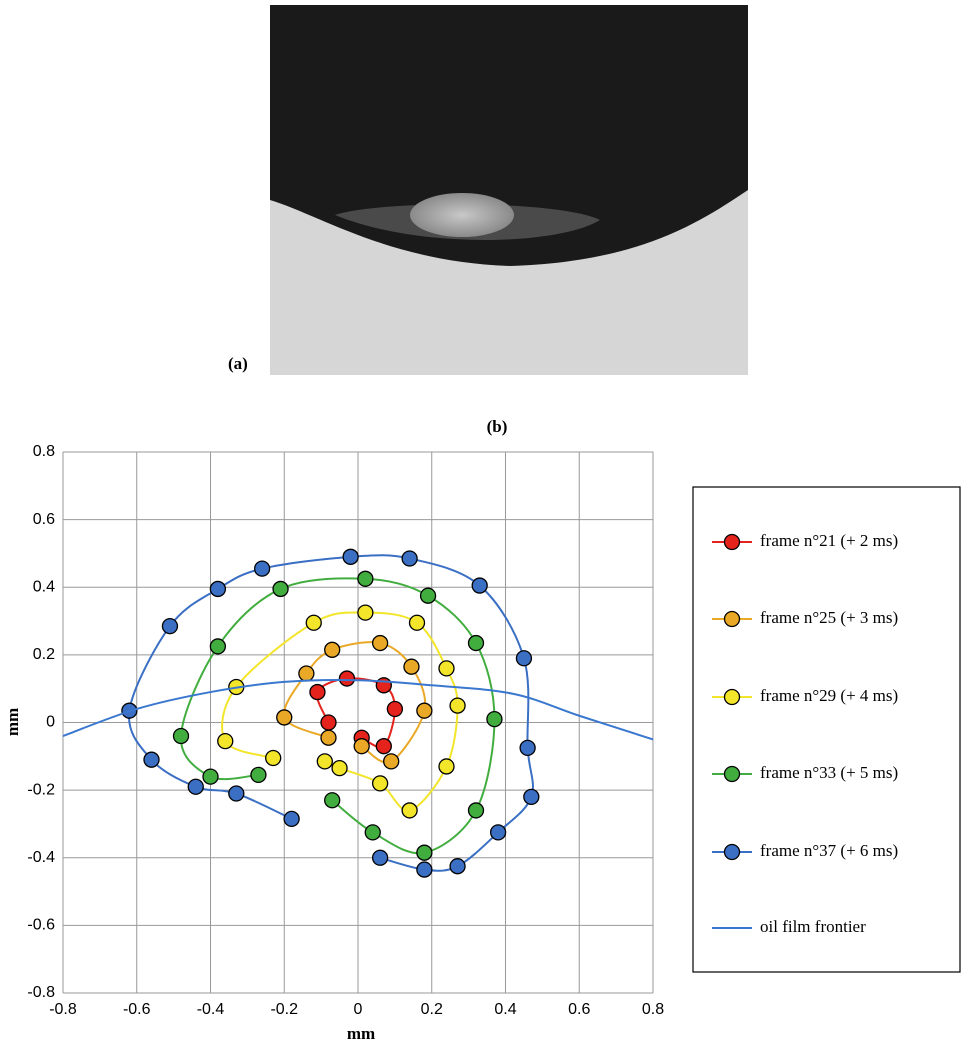 The image size is (968, 1043). Describe the element at coordinates (358, 1009) in the screenshot. I see `x-tick-label: 0` at that location.